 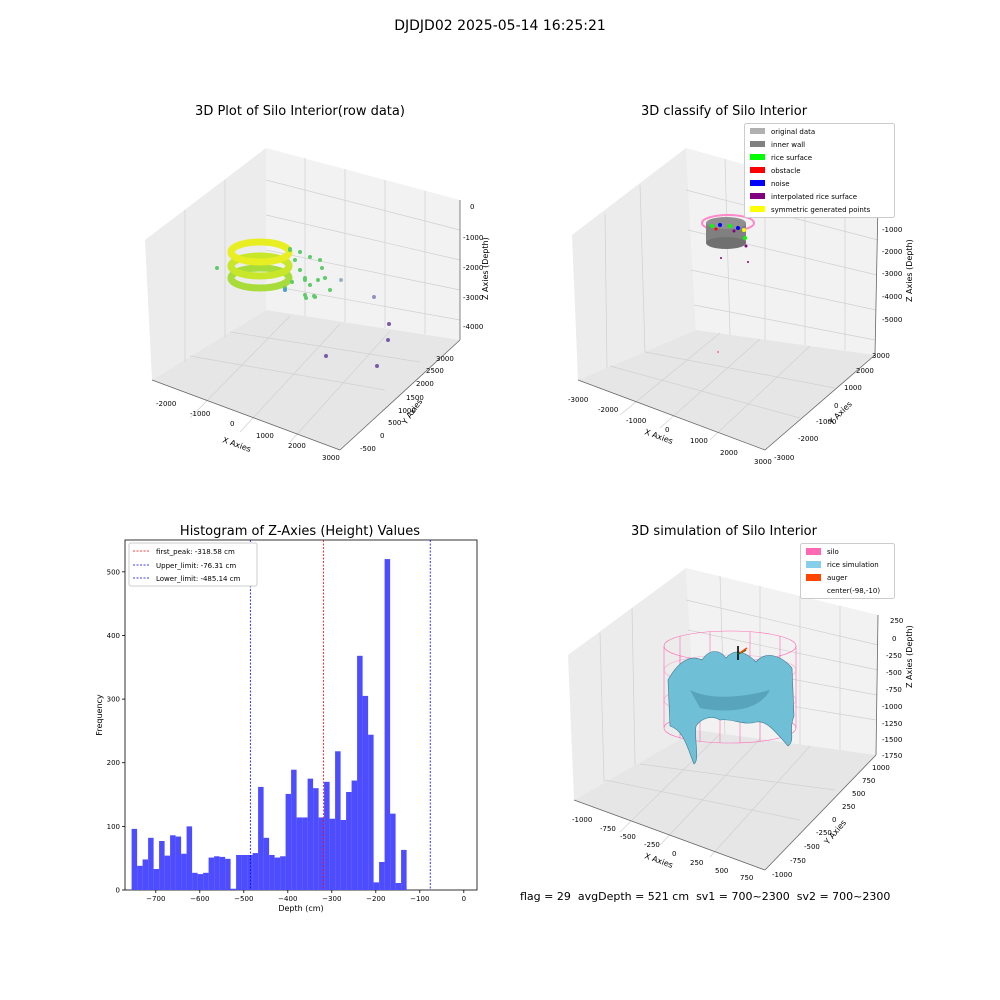 What do you see at coordinates (300, 908) in the screenshot?
I see `histogram-xlabel: Depth (cm)` at bounding box center [300, 908].